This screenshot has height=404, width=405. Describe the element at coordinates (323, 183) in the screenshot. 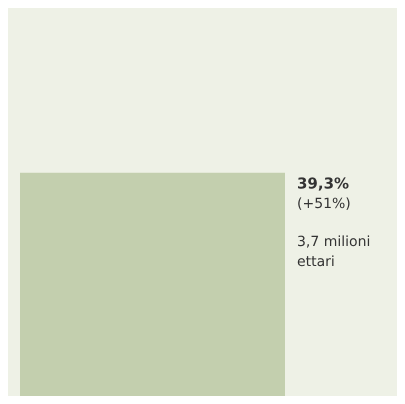

I see `data-label: 39,3%` at that location.